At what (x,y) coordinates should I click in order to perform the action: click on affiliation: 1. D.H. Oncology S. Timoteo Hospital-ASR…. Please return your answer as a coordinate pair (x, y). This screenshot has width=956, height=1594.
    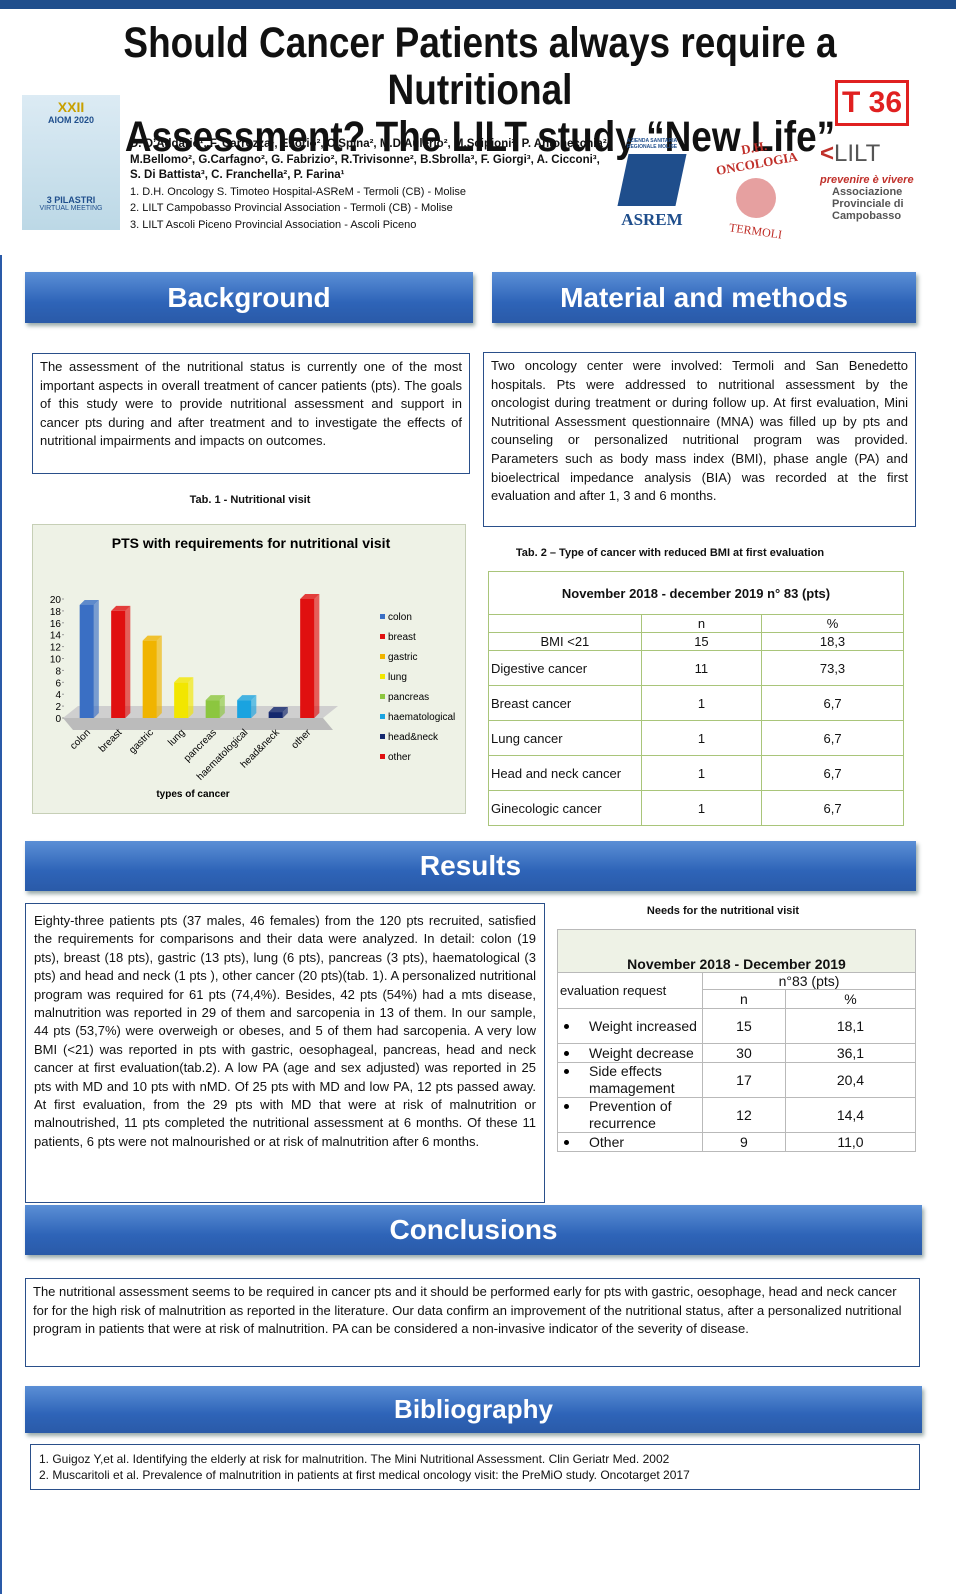
    Looking at the image, I should click on (298, 191).